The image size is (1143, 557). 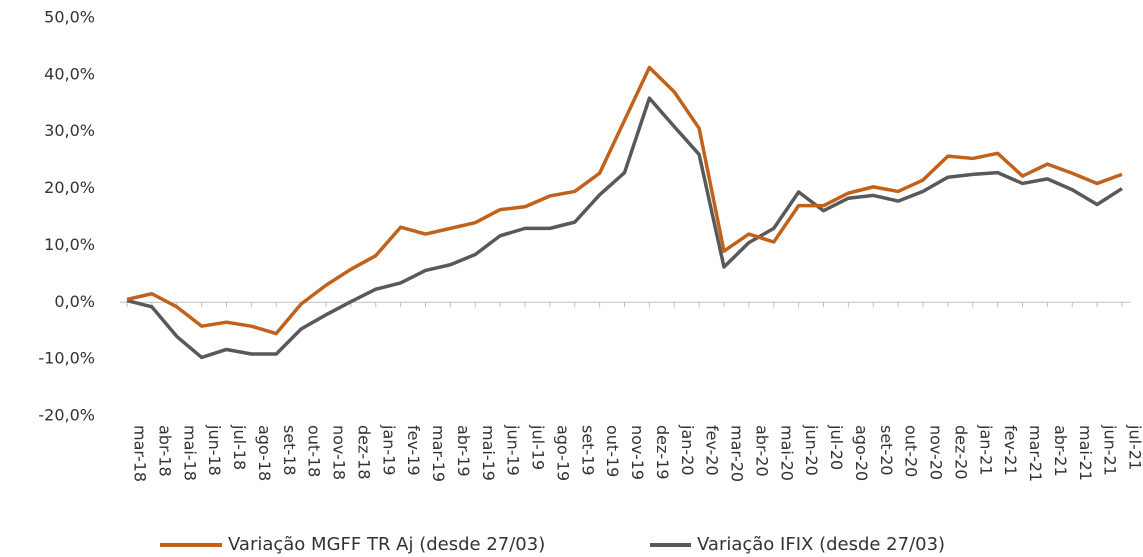 What do you see at coordinates (69, 130) in the screenshot?
I see `y-tick-label: 30,0%` at bounding box center [69, 130].